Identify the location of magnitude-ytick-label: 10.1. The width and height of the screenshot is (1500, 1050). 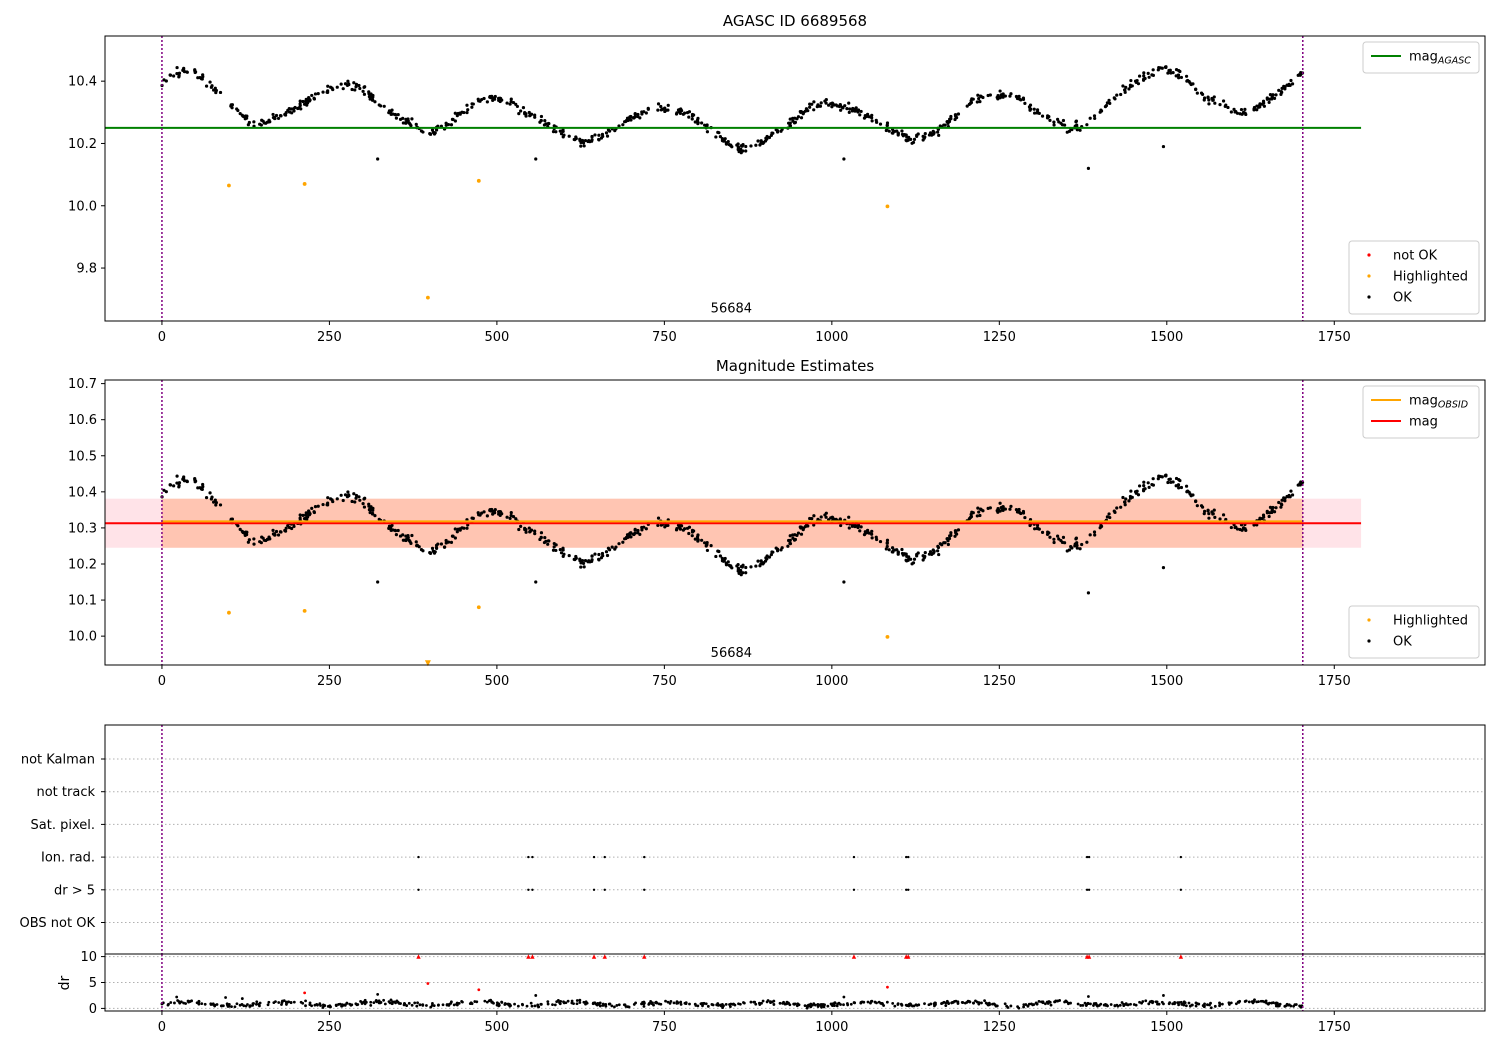
(82, 601).